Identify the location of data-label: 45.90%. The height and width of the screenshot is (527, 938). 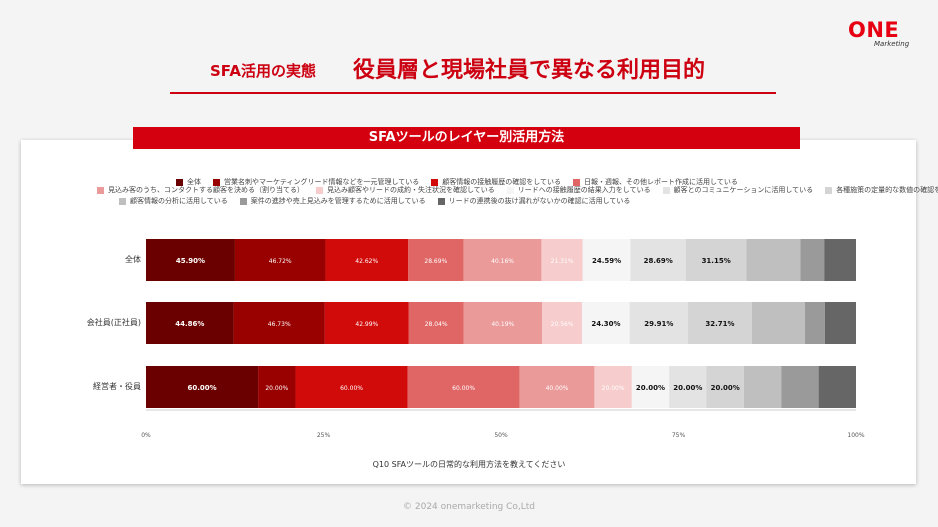
(190, 261).